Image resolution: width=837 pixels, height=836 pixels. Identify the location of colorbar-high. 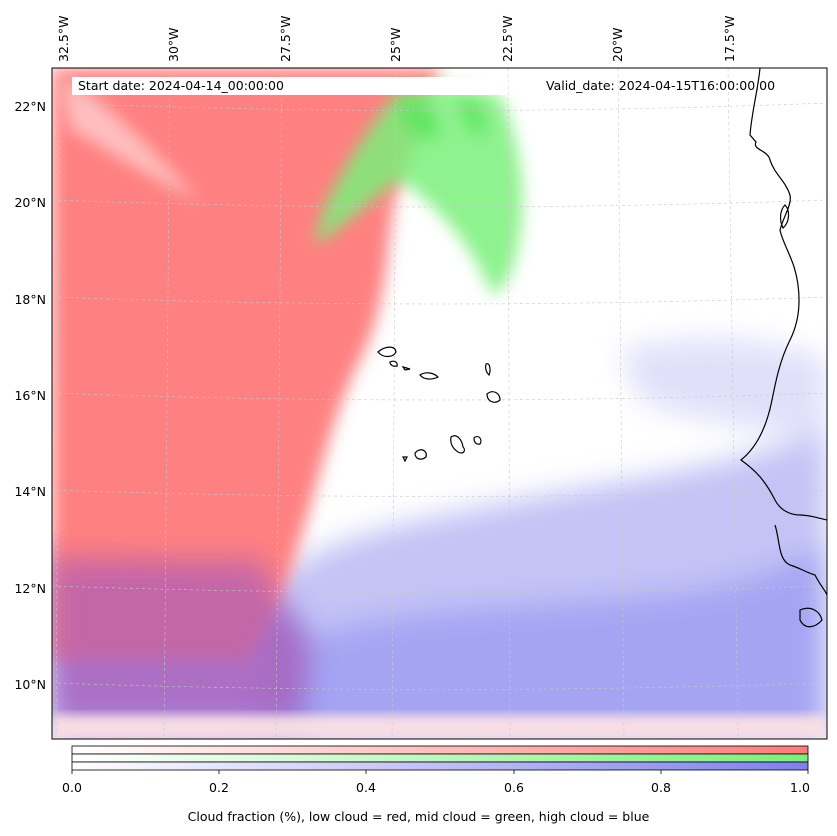
(440, 766).